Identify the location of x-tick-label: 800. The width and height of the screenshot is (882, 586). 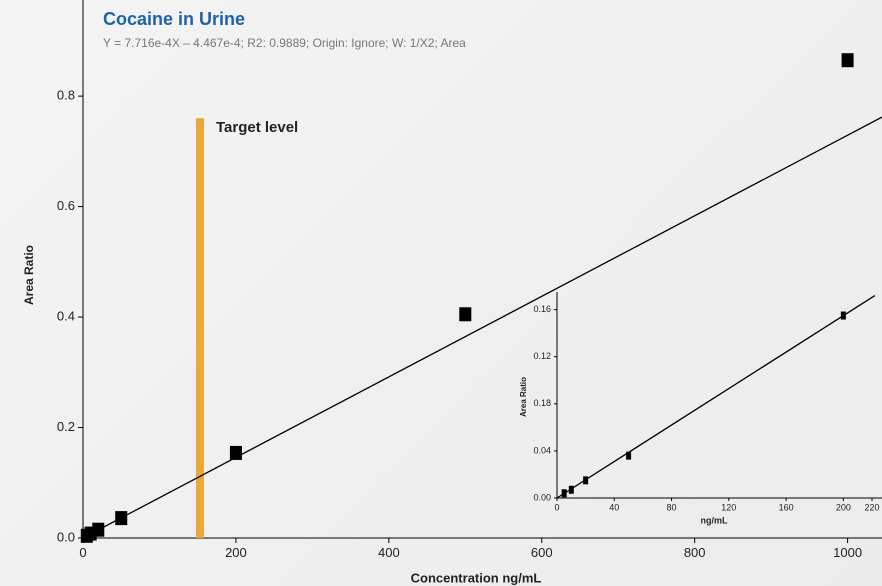
(695, 552).